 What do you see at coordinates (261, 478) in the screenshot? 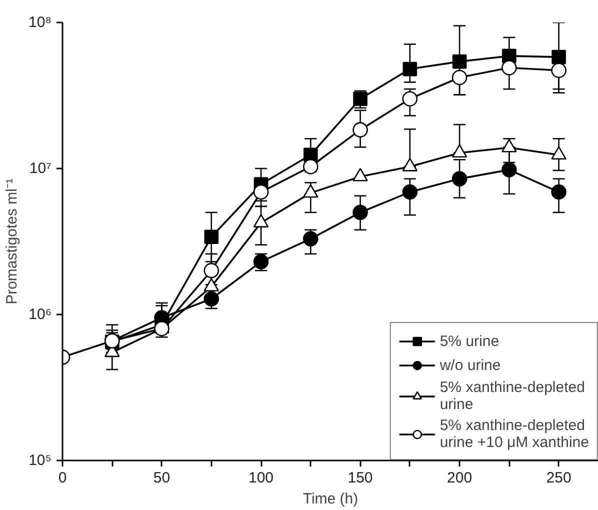
I see `x-tick-label: 100` at bounding box center [261, 478].